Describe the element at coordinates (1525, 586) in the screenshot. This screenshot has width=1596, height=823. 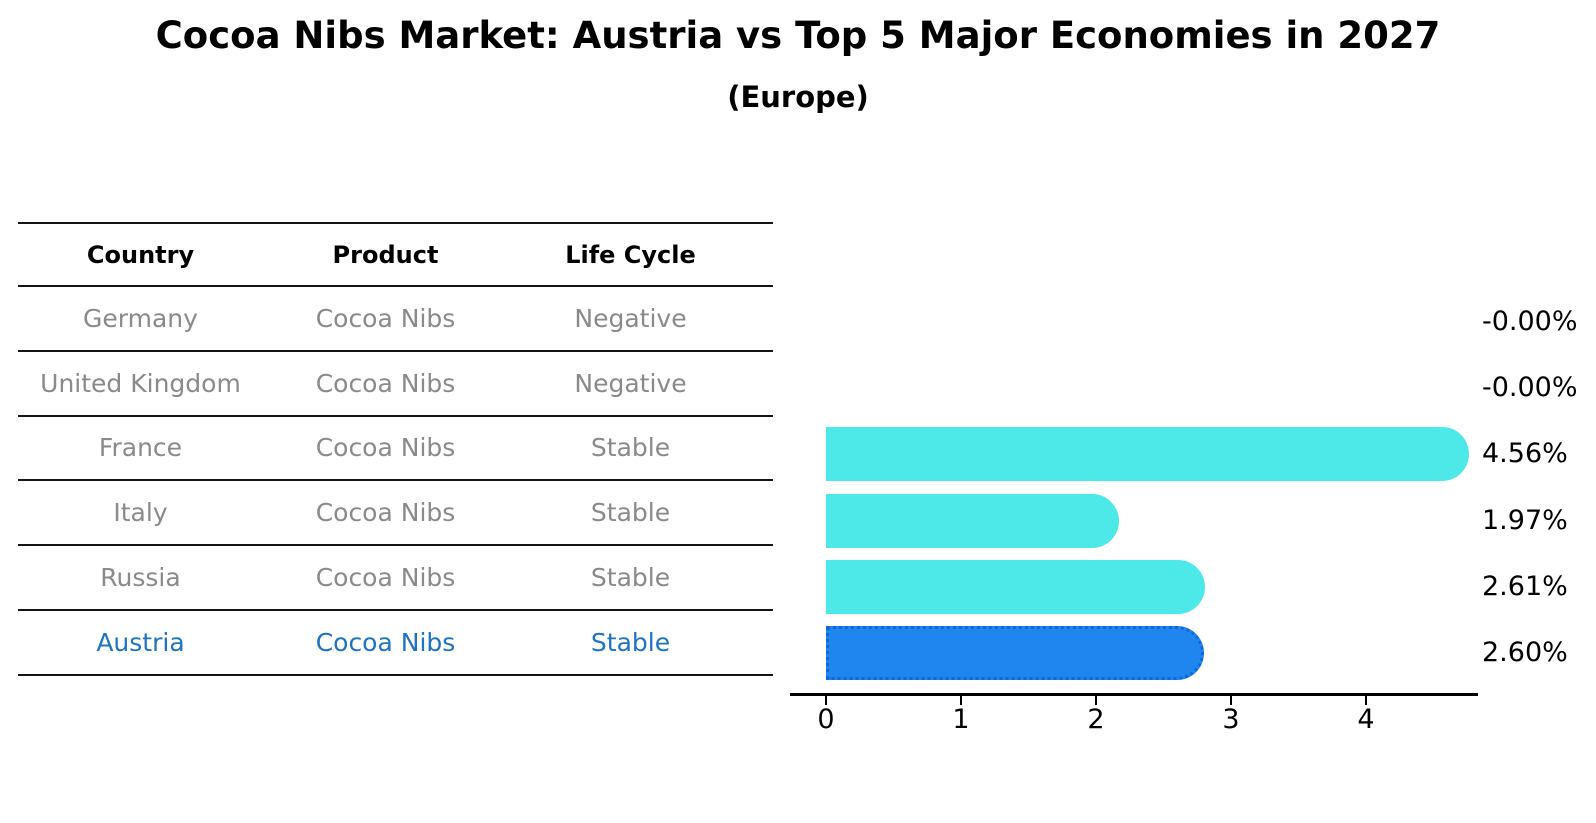
I see `bar-value-label: 2.61%` at that location.